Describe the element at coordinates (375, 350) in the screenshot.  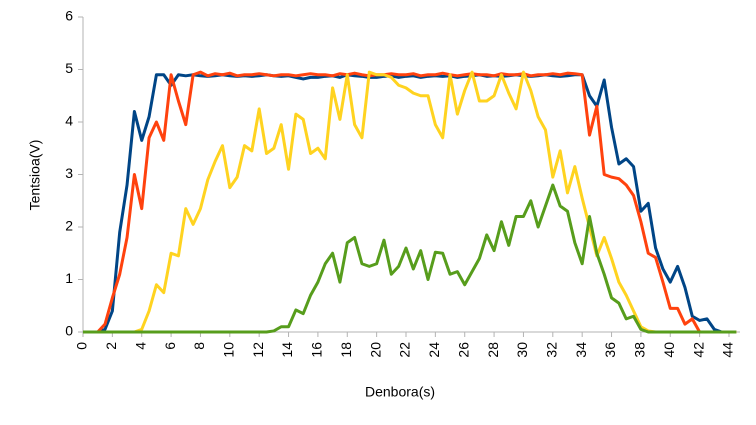
I see `x-tick-label: 20` at that location.